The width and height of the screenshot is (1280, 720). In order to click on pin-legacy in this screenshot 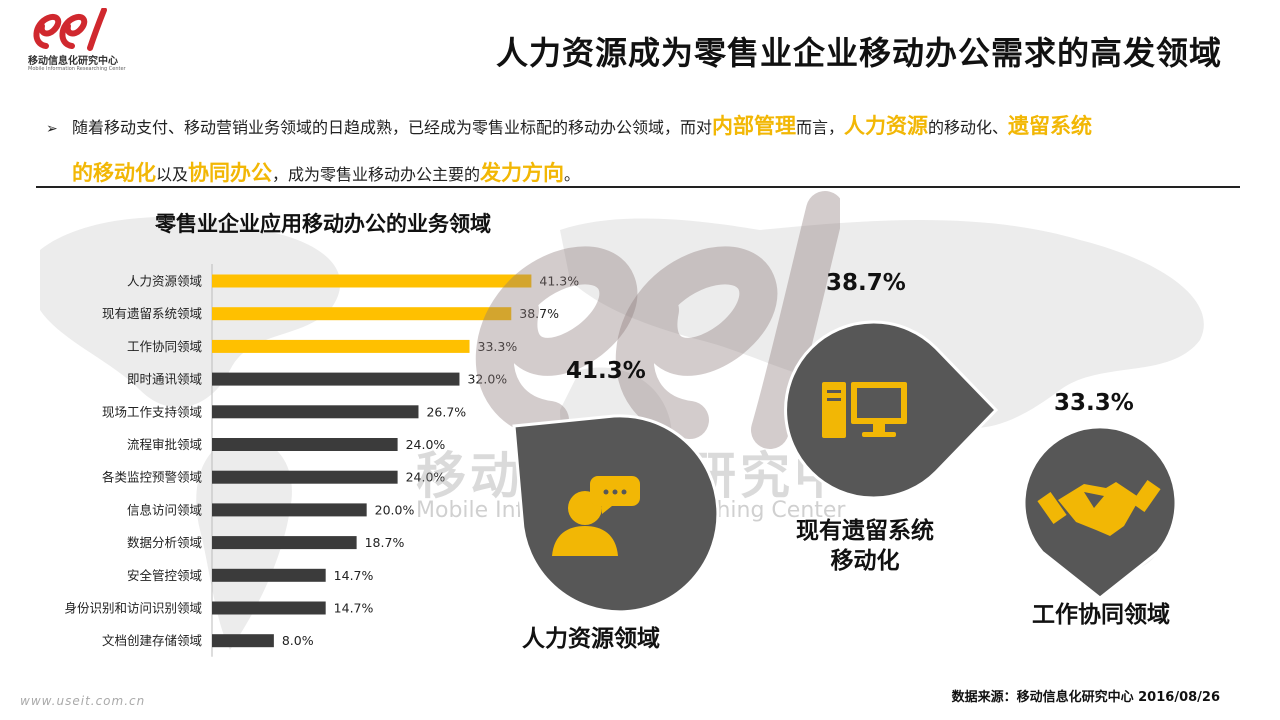, I will do `click(891, 410)`.